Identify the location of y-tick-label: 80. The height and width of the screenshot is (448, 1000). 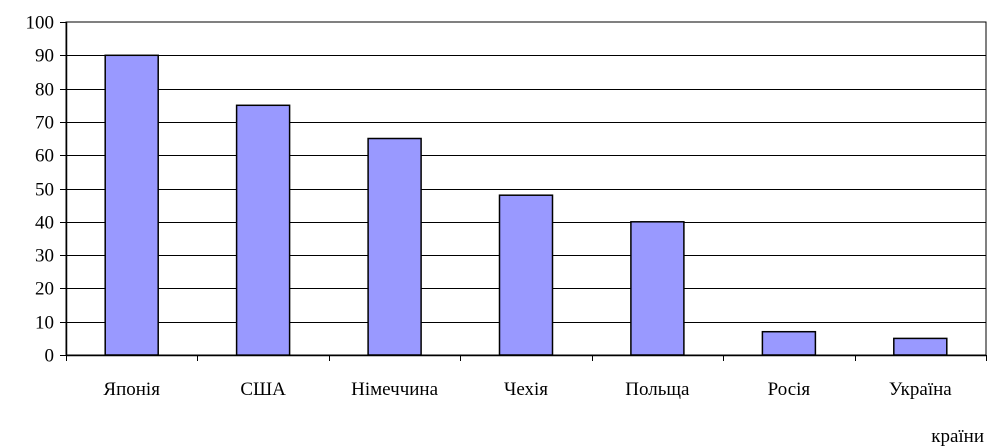
(44, 90).